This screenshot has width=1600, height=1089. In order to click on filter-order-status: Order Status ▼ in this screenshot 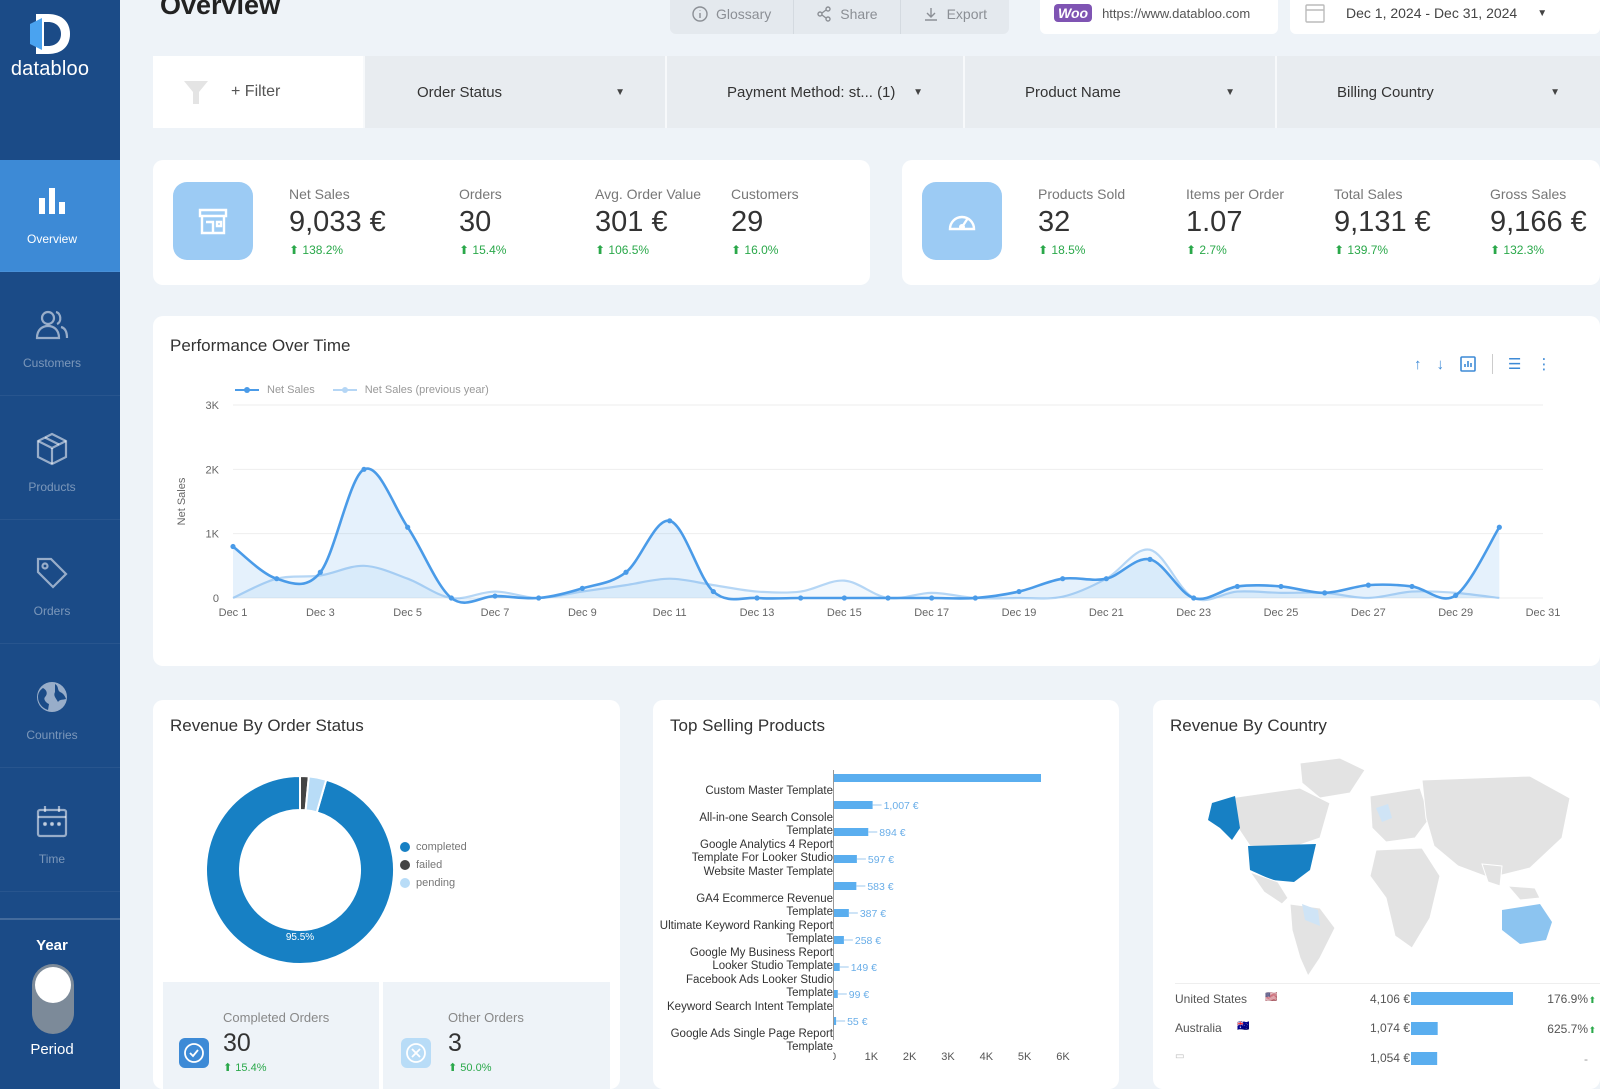, I will do `click(514, 92)`.